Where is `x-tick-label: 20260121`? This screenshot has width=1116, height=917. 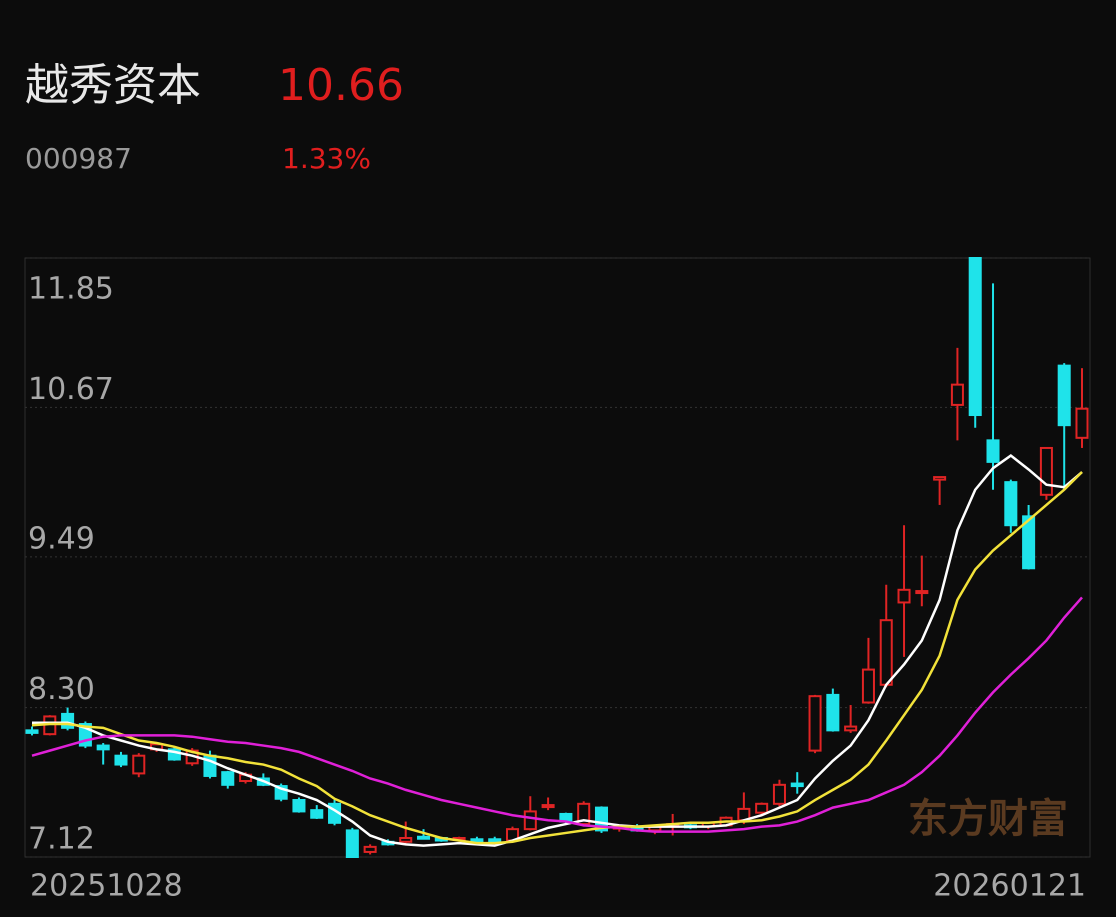
x-tick-label: 20260121 is located at coordinates (1009, 886).